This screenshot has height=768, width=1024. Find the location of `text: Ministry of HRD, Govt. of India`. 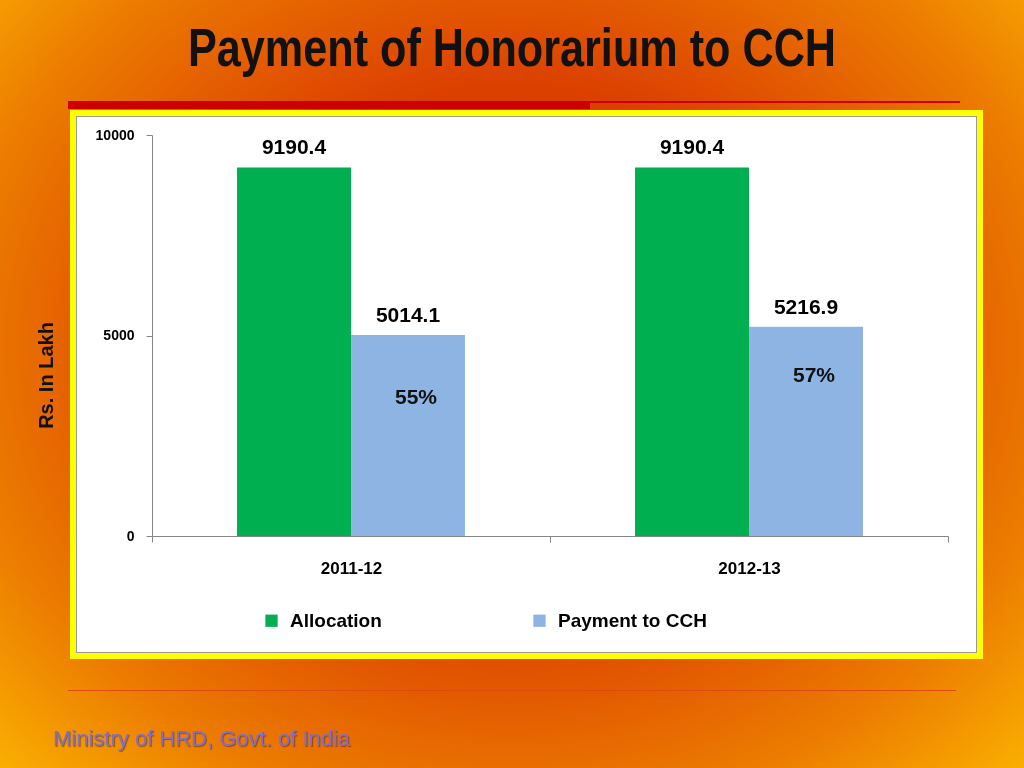

text: Ministry of HRD, Govt. of India is located at coordinates (202, 739).